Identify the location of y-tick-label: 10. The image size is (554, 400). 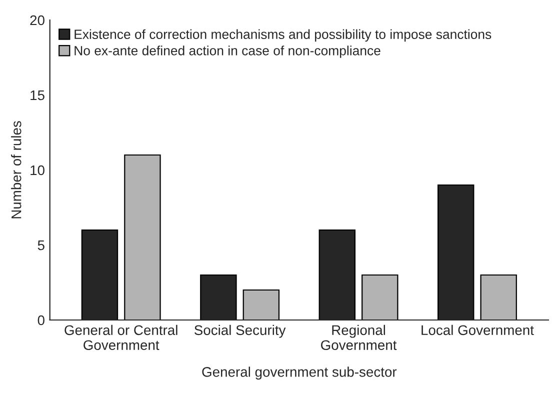
(37, 170).